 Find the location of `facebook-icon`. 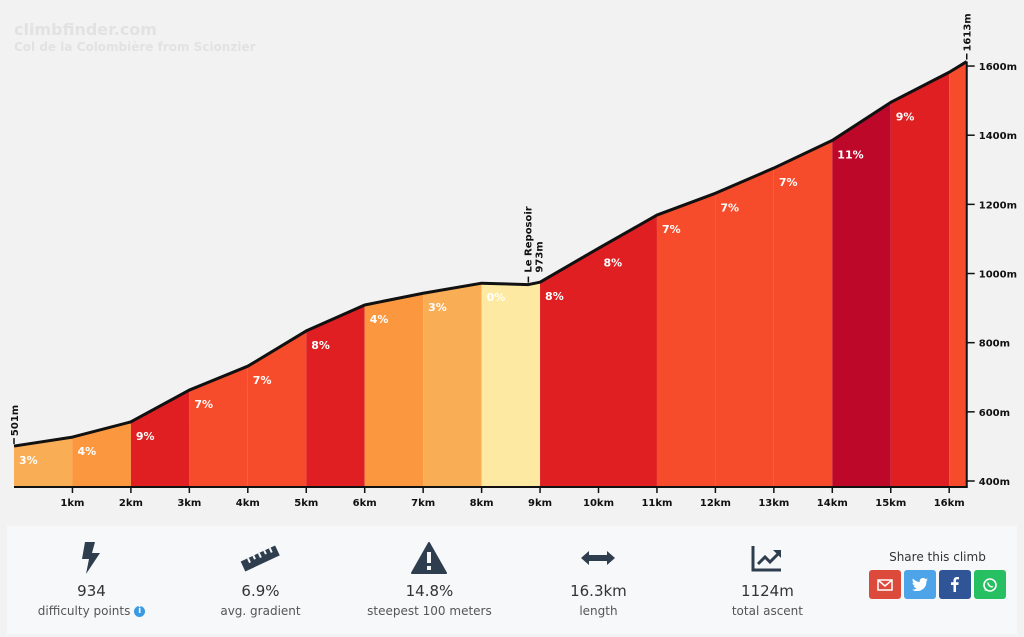

facebook-icon is located at coordinates (954, 584).